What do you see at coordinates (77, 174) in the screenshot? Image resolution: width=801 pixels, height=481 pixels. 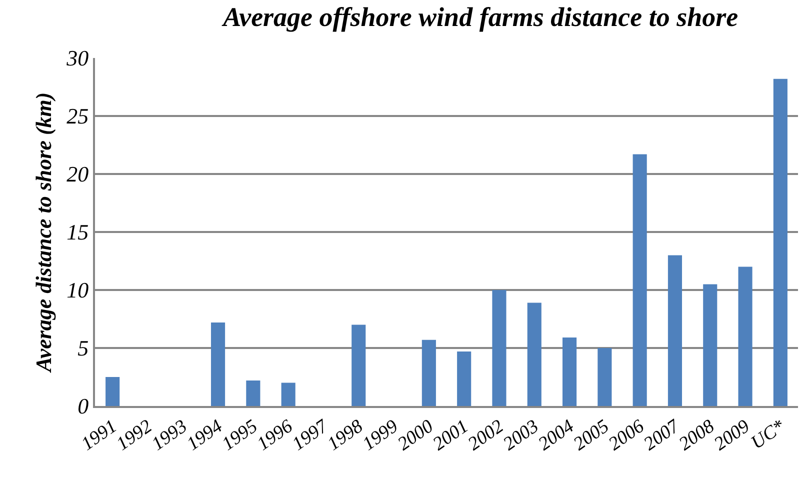 I see `y-tick-label: 20` at bounding box center [77, 174].